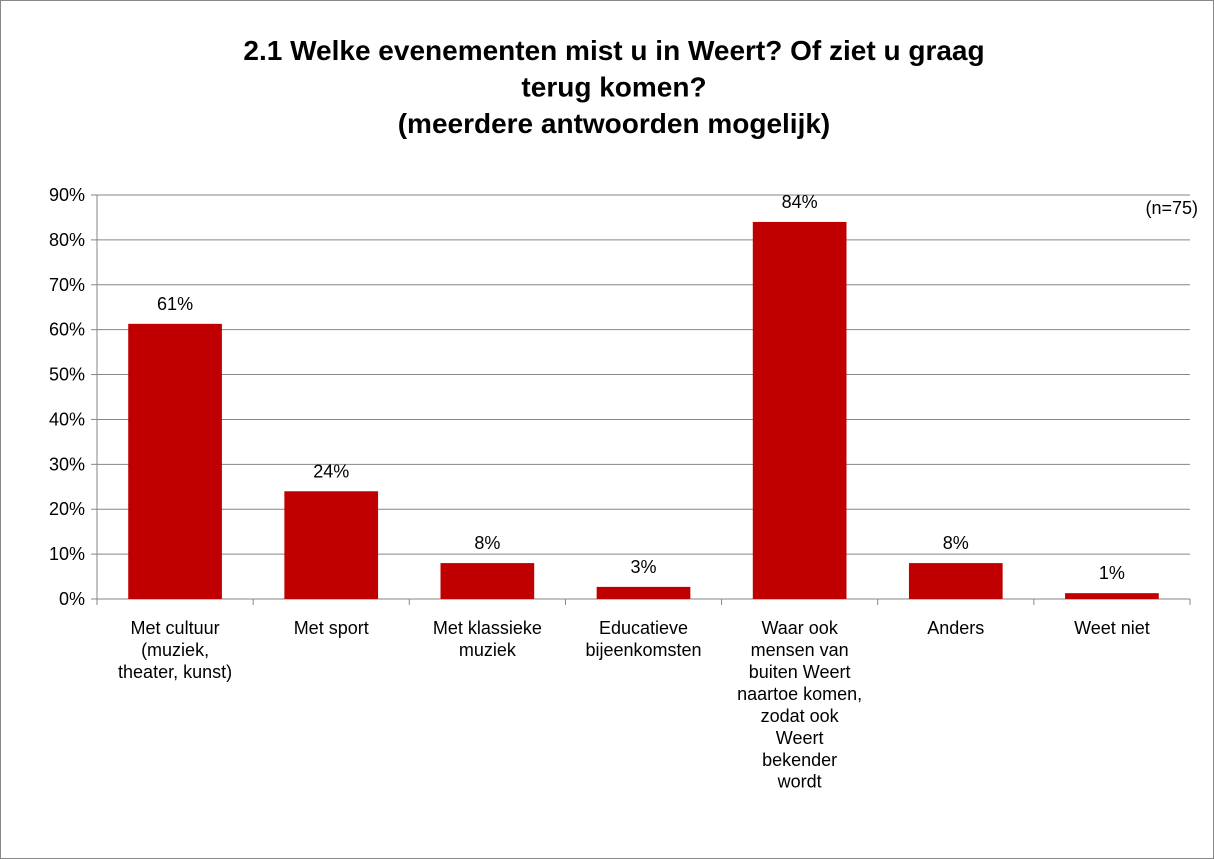 This screenshot has width=1214, height=859. I want to click on y-tick-label: 80%, so click(67, 240).